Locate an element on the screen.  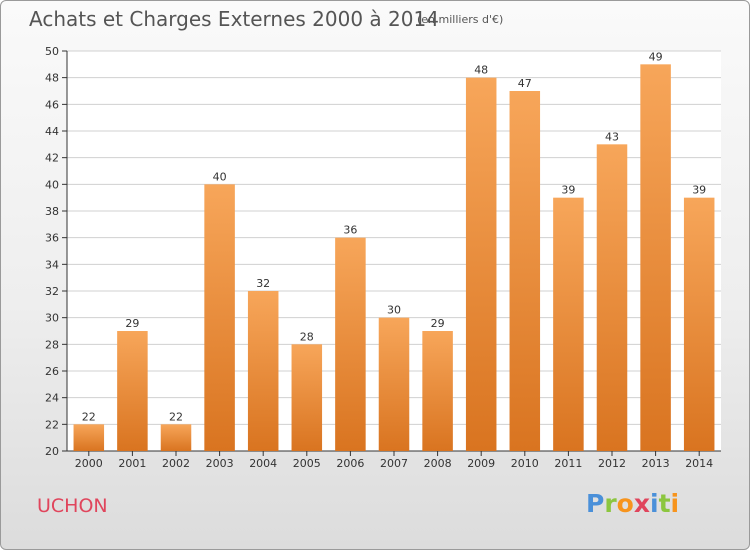
bar-value-label: 36 is located at coordinates (350, 230).